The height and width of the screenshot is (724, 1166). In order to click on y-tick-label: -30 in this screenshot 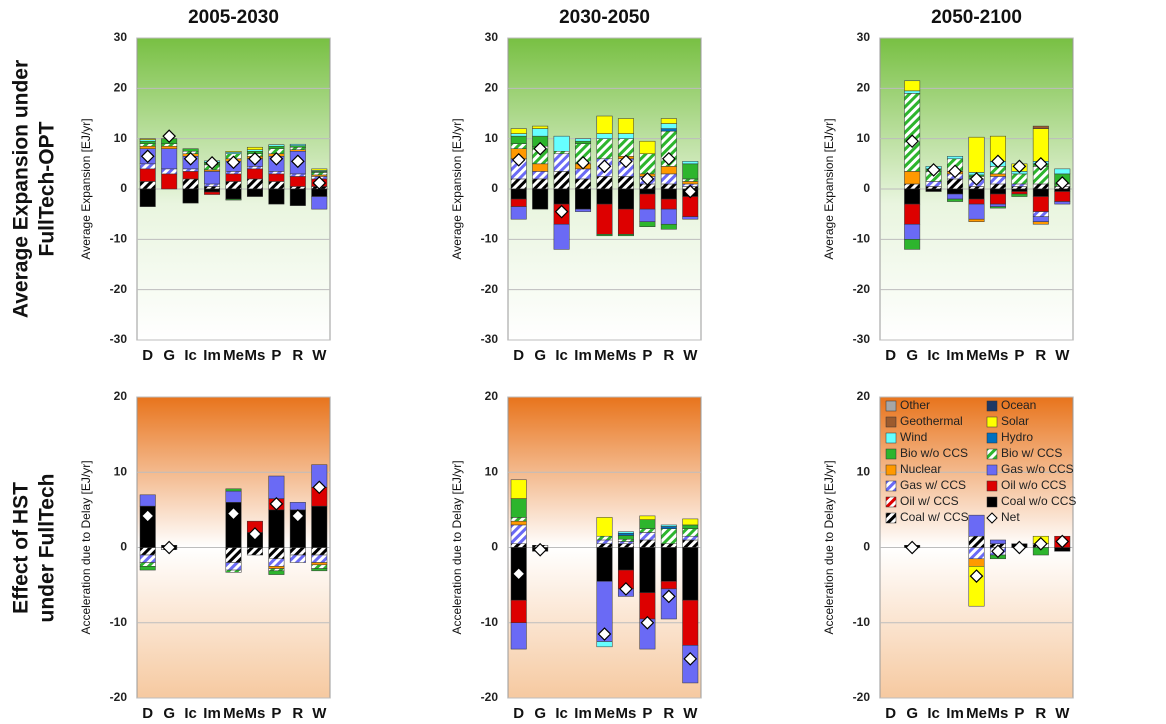, I will do `click(862, 339)`.